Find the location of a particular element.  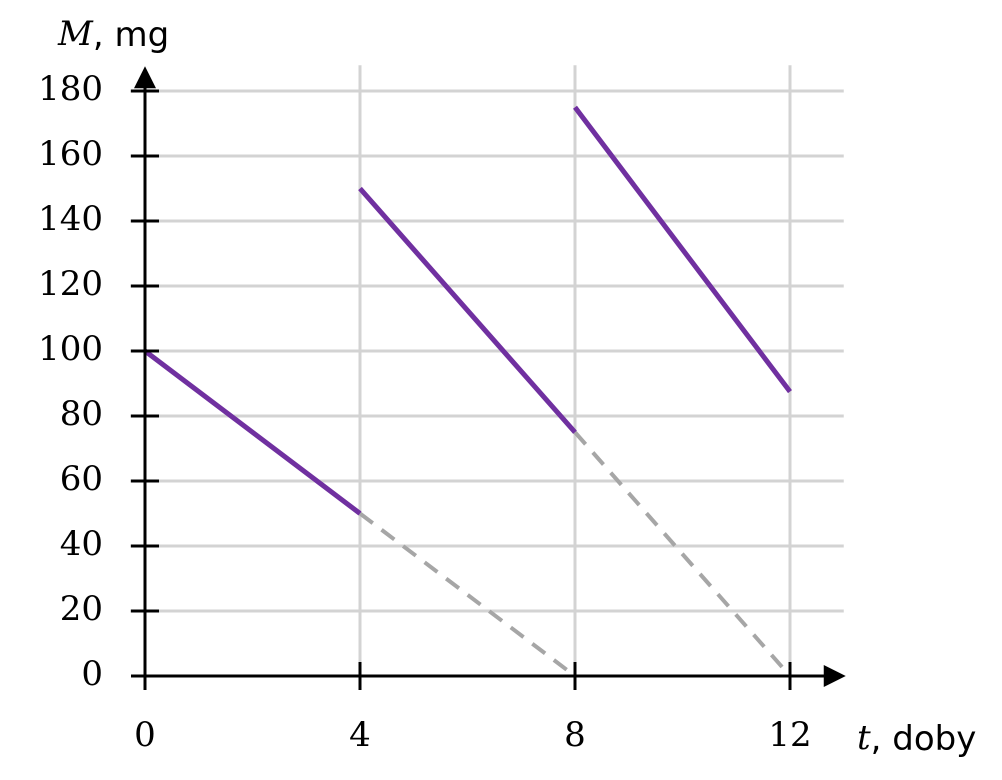

y-axis-symbol: M is located at coordinates (75, 34).